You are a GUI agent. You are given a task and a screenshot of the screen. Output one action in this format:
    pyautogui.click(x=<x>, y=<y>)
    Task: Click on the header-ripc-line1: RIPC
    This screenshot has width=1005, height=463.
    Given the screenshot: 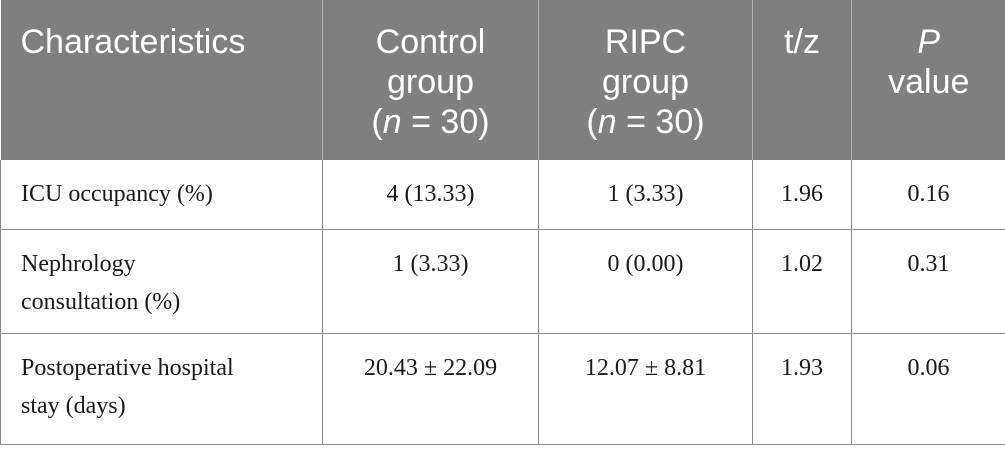 What is the action you would take?
    pyautogui.click(x=645, y=42)
    